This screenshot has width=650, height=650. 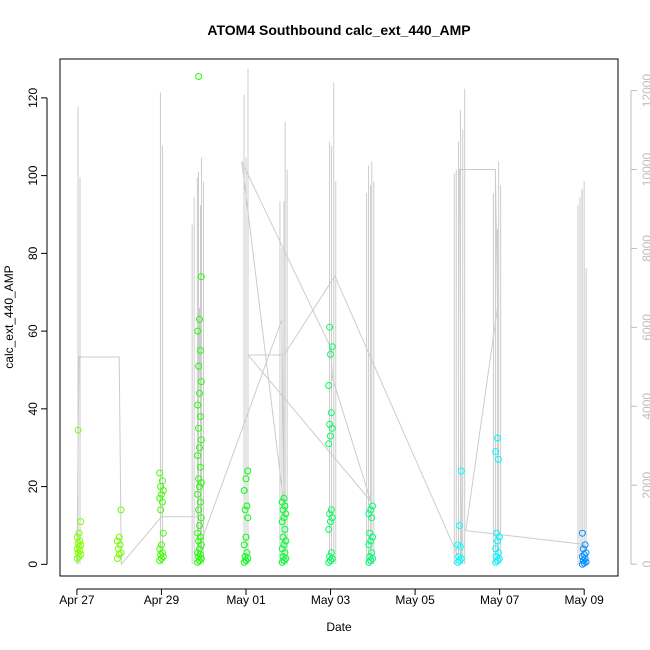 I want to click on x-axis-label: Date, so click(x=339, y=627).